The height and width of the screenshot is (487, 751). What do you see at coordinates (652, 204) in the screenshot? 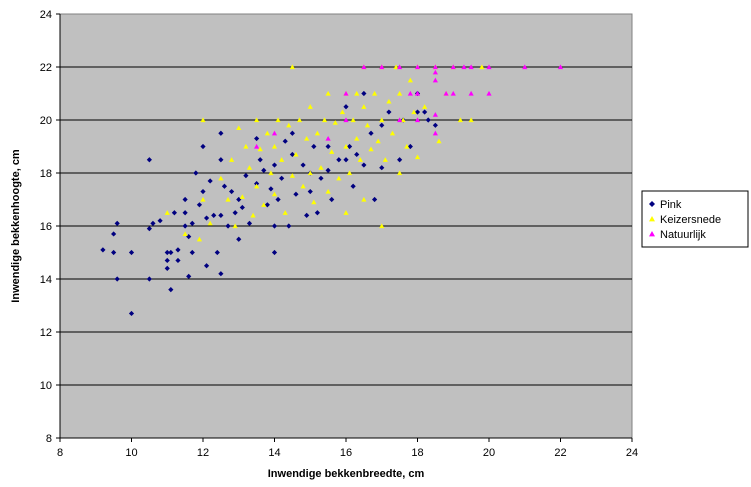
I see `legend-marker-pink` at bounding box center [652, 204].